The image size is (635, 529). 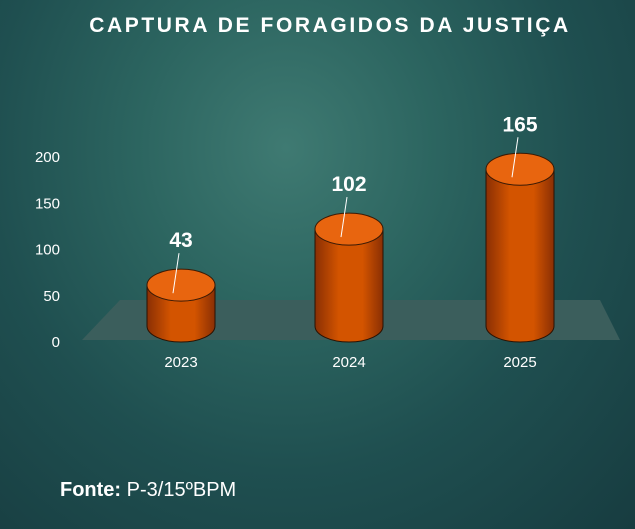 I want to click on bar-2023: 43, so click(x=181, y=286).